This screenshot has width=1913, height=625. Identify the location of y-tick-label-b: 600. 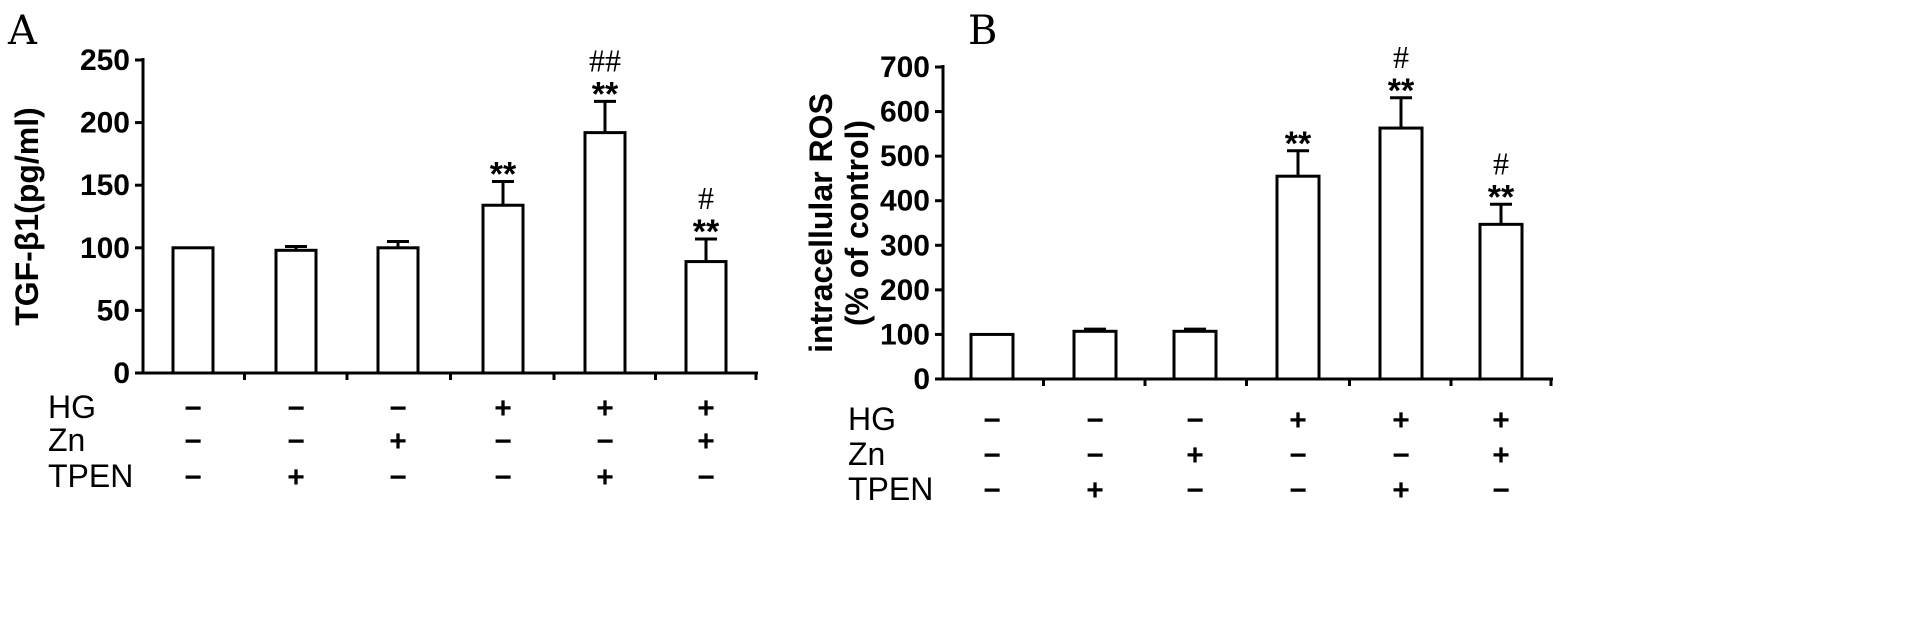
(905, 112).